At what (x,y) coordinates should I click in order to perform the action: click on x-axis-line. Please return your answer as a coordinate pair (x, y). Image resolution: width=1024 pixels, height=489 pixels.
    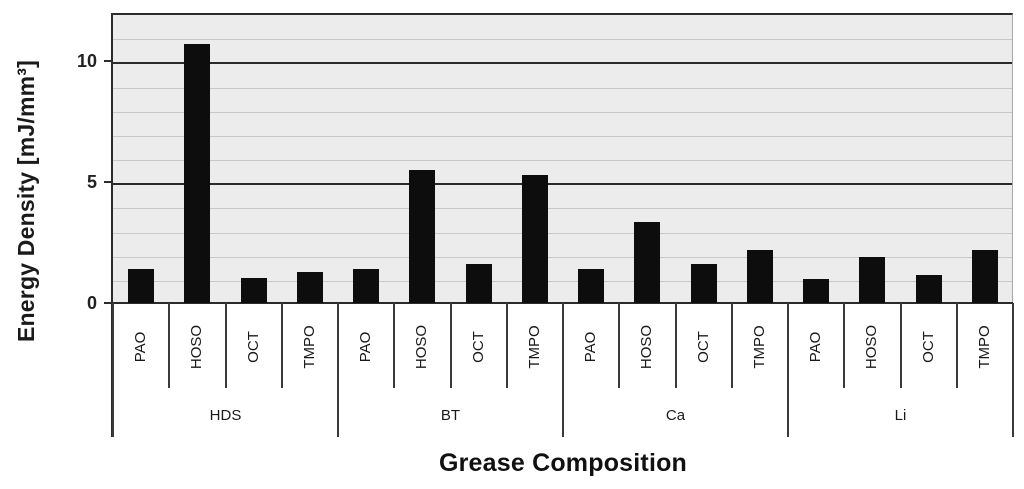
    Looking at the image, I should click on (559, 303).